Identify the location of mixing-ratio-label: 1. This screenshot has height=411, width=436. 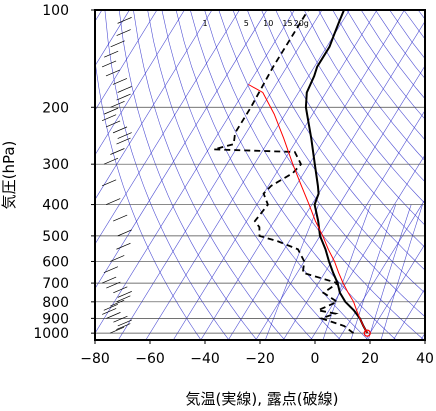
(204, 23).